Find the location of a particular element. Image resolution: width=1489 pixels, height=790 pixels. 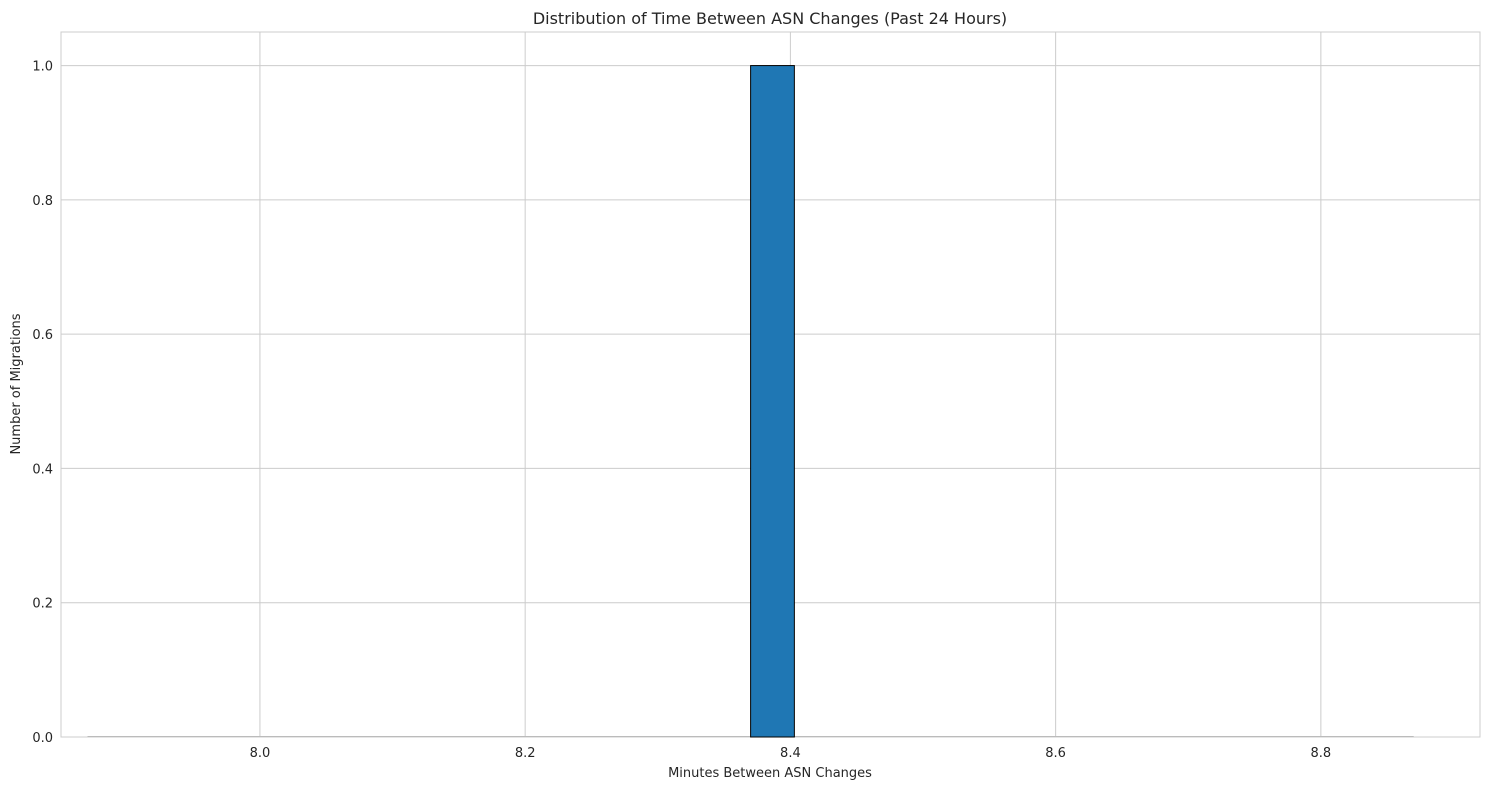

y-tick-label: 0.0 is located at coordinates (42, 738).